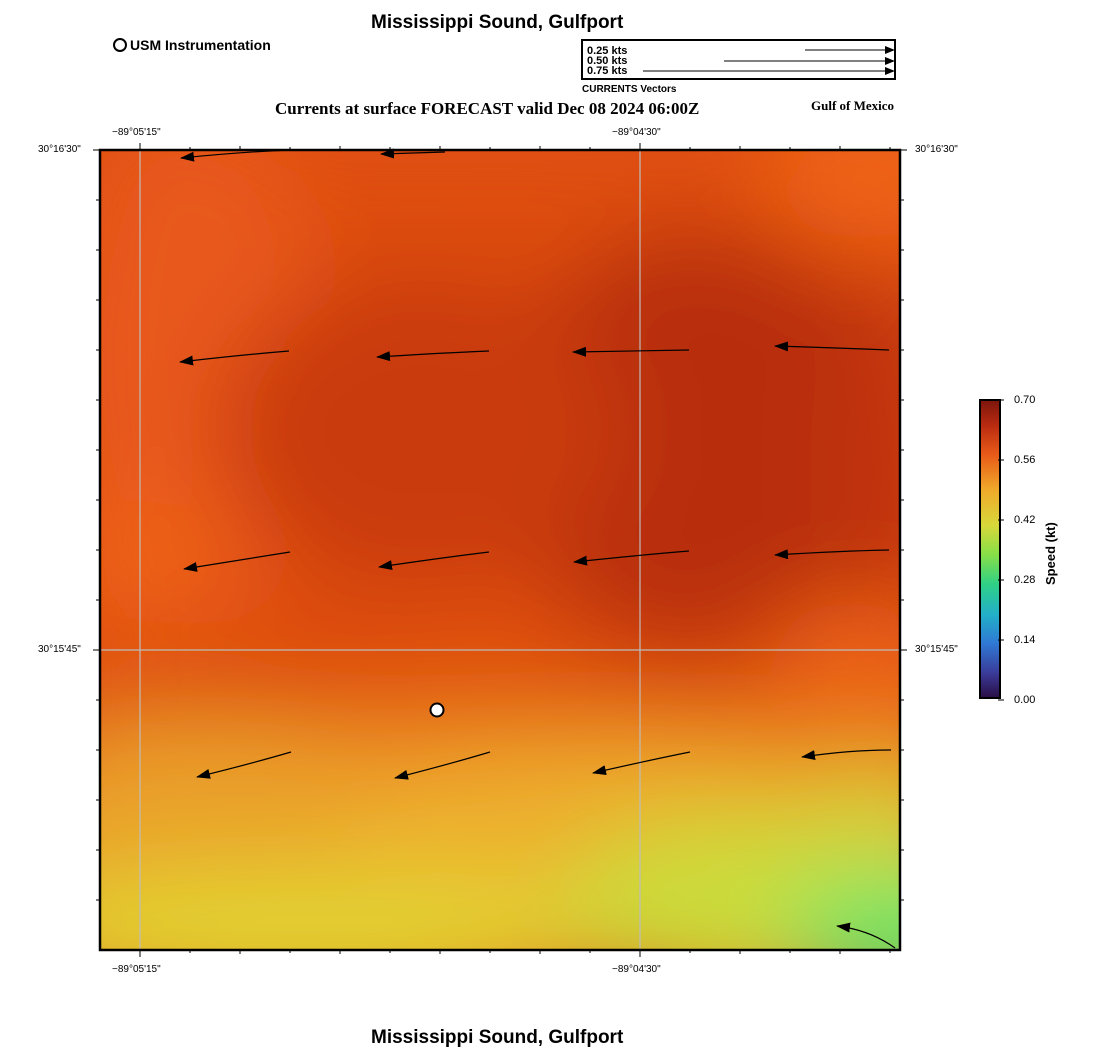 This screenshot has width=1100, height=1050. I want to click on lon-tick-label-bottom: −89°04'30", so click(636, 969).